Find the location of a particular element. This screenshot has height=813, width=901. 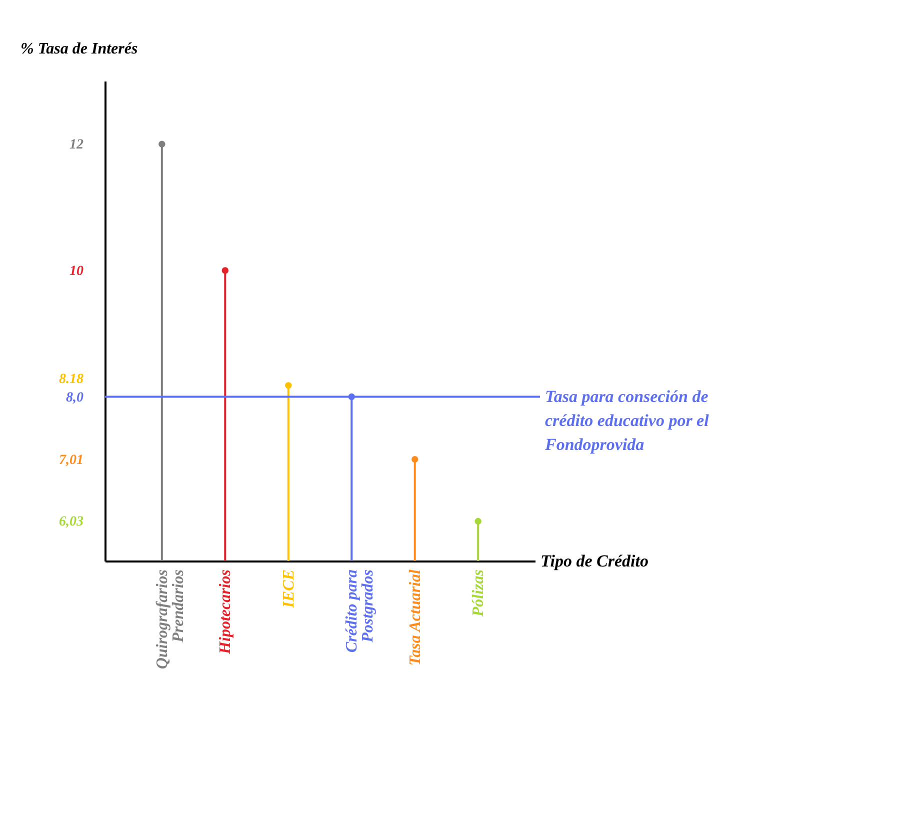

y-tick-label: 10 is located at coordinates (77, 271).